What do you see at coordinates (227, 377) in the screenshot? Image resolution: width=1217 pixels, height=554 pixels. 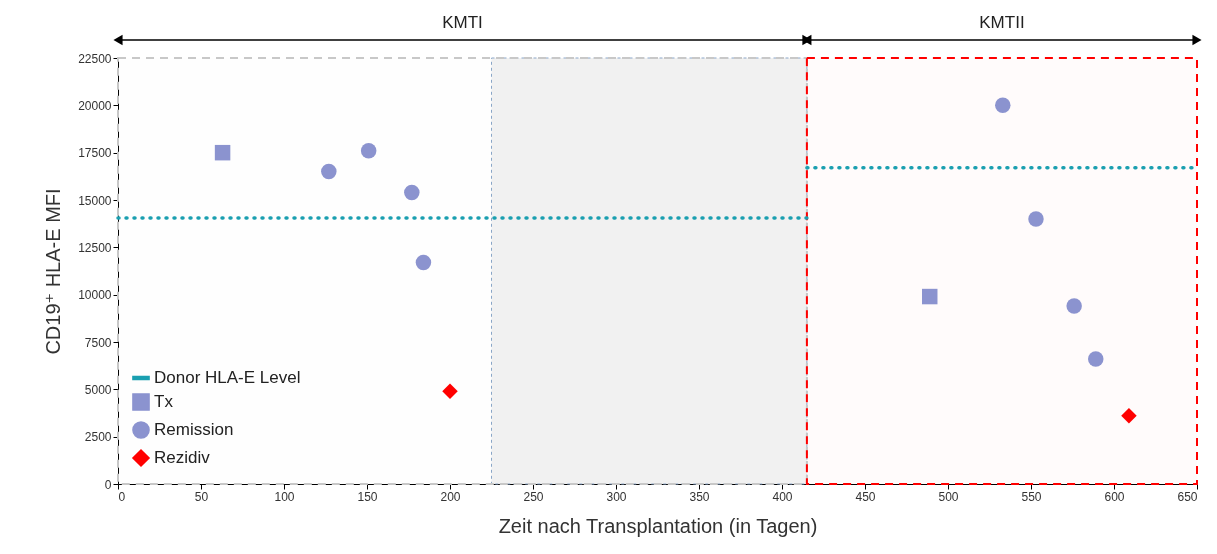 I see `legend-label: Donor HLA-E Level` at bounding box center [227, 377].